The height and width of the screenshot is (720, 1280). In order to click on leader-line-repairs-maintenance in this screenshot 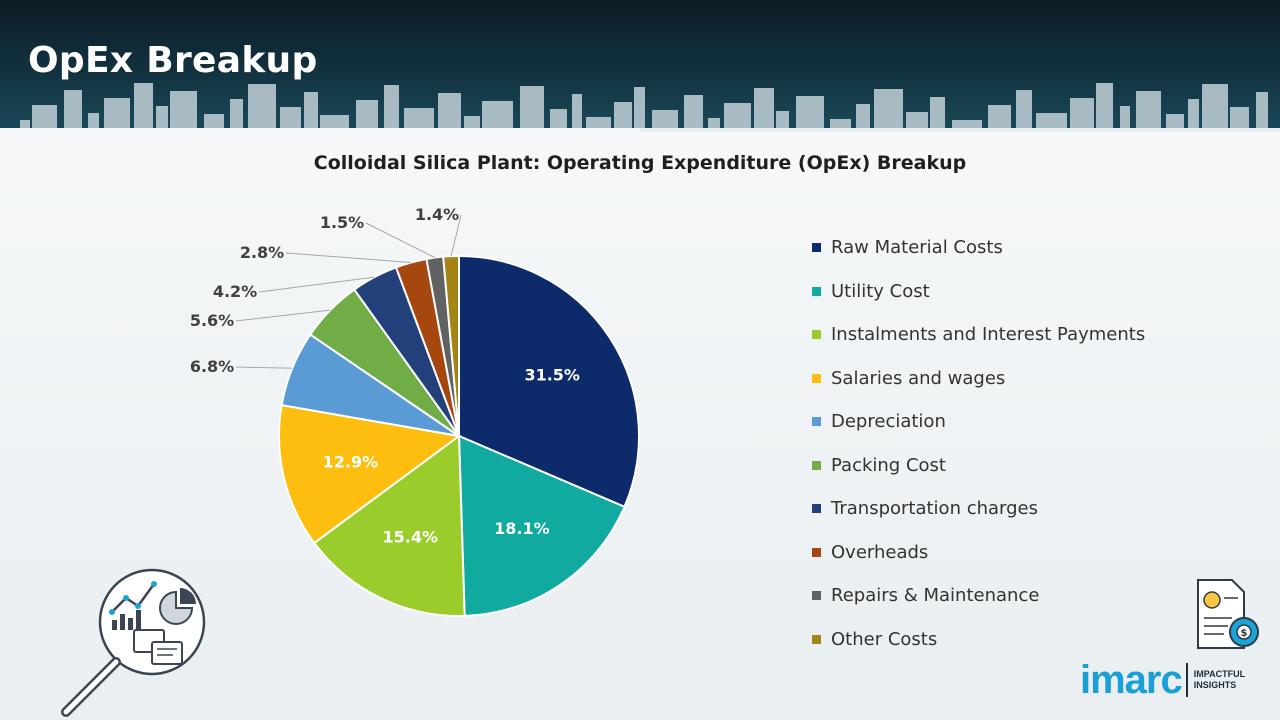, I will do `click(400, 240)`.